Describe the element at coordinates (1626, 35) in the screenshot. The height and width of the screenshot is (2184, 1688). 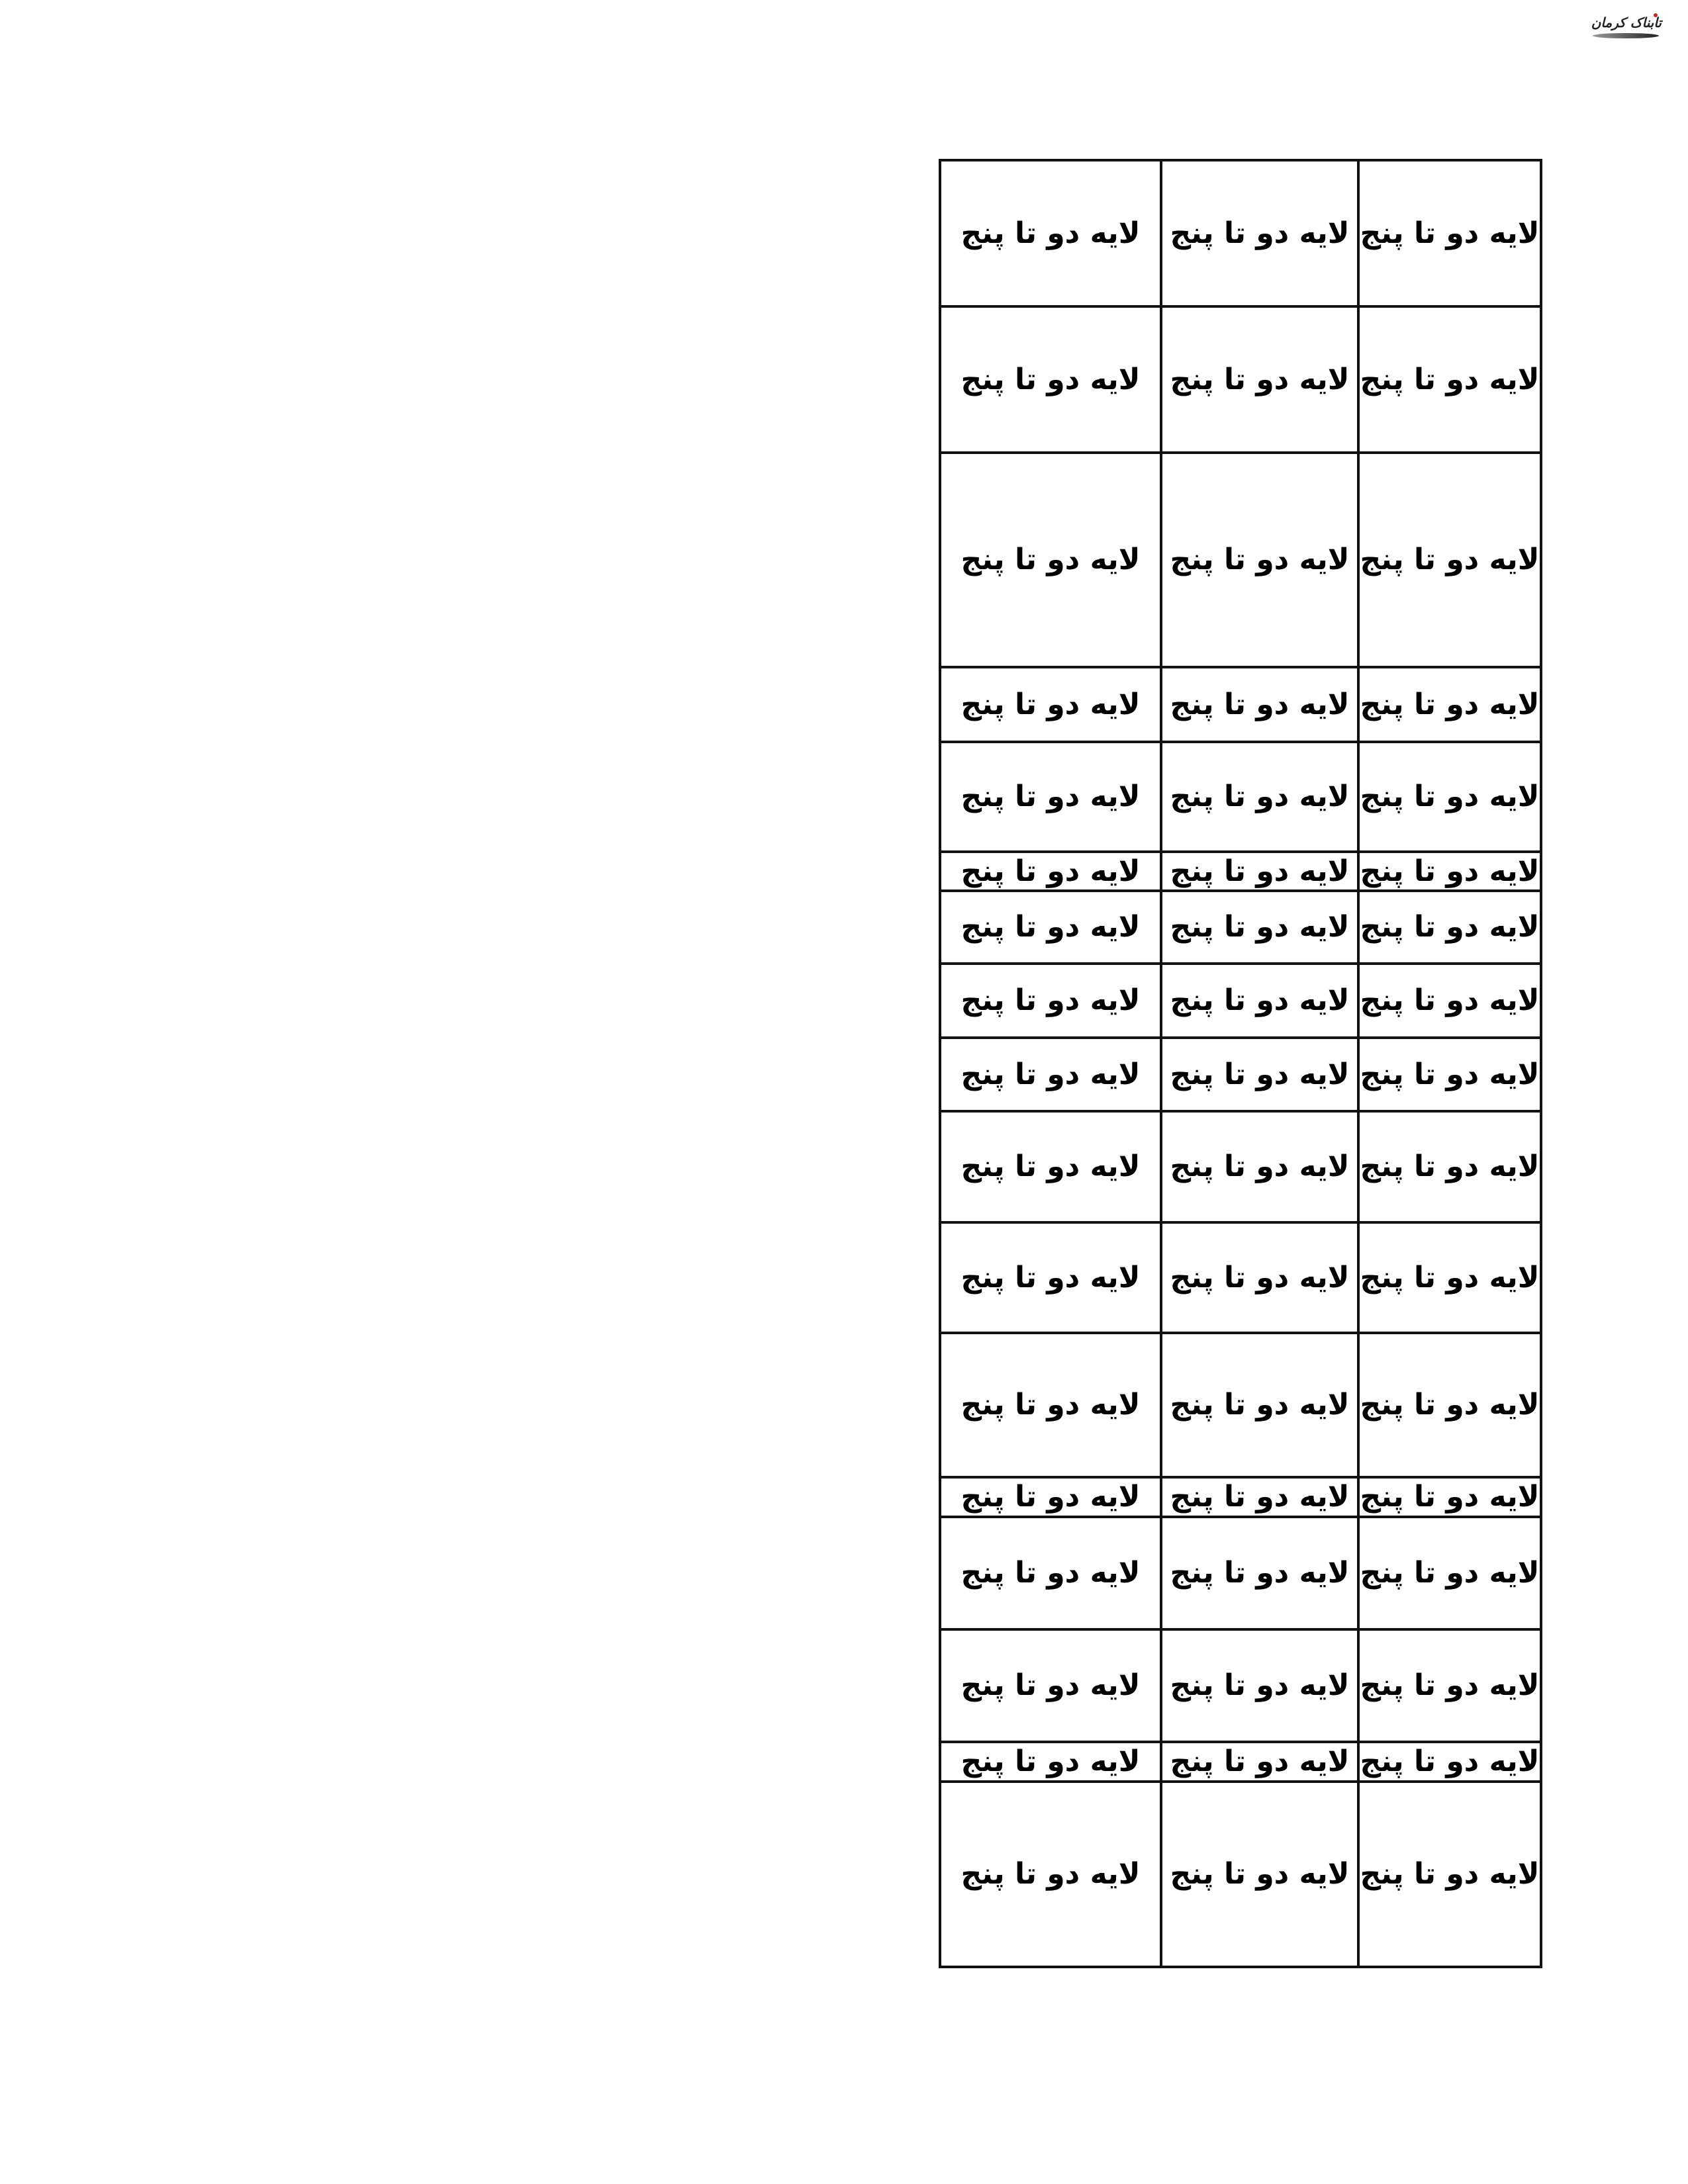
I see `logo-swoosh` at that location.